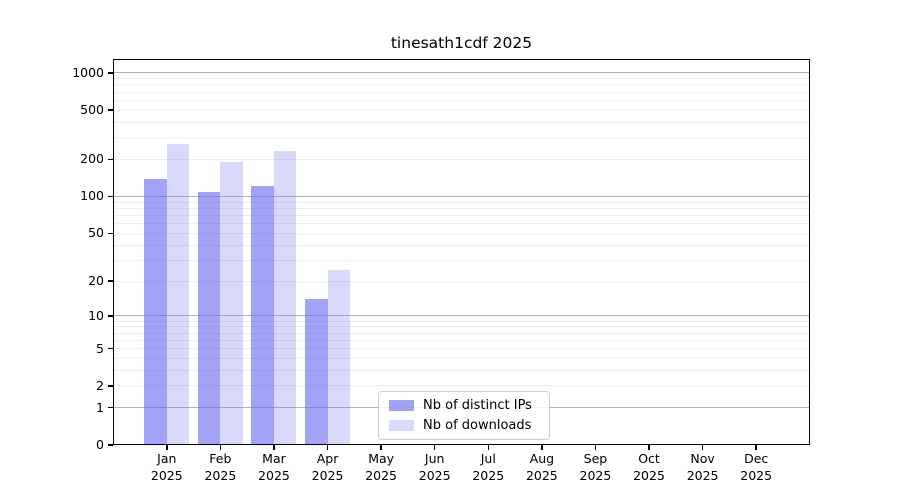 The image size is (900, 500). What do you see at coordinates (434, 467) in the screenshot?
I see `x-tick-label: Jun 2025` at bounding box center [434, 467].